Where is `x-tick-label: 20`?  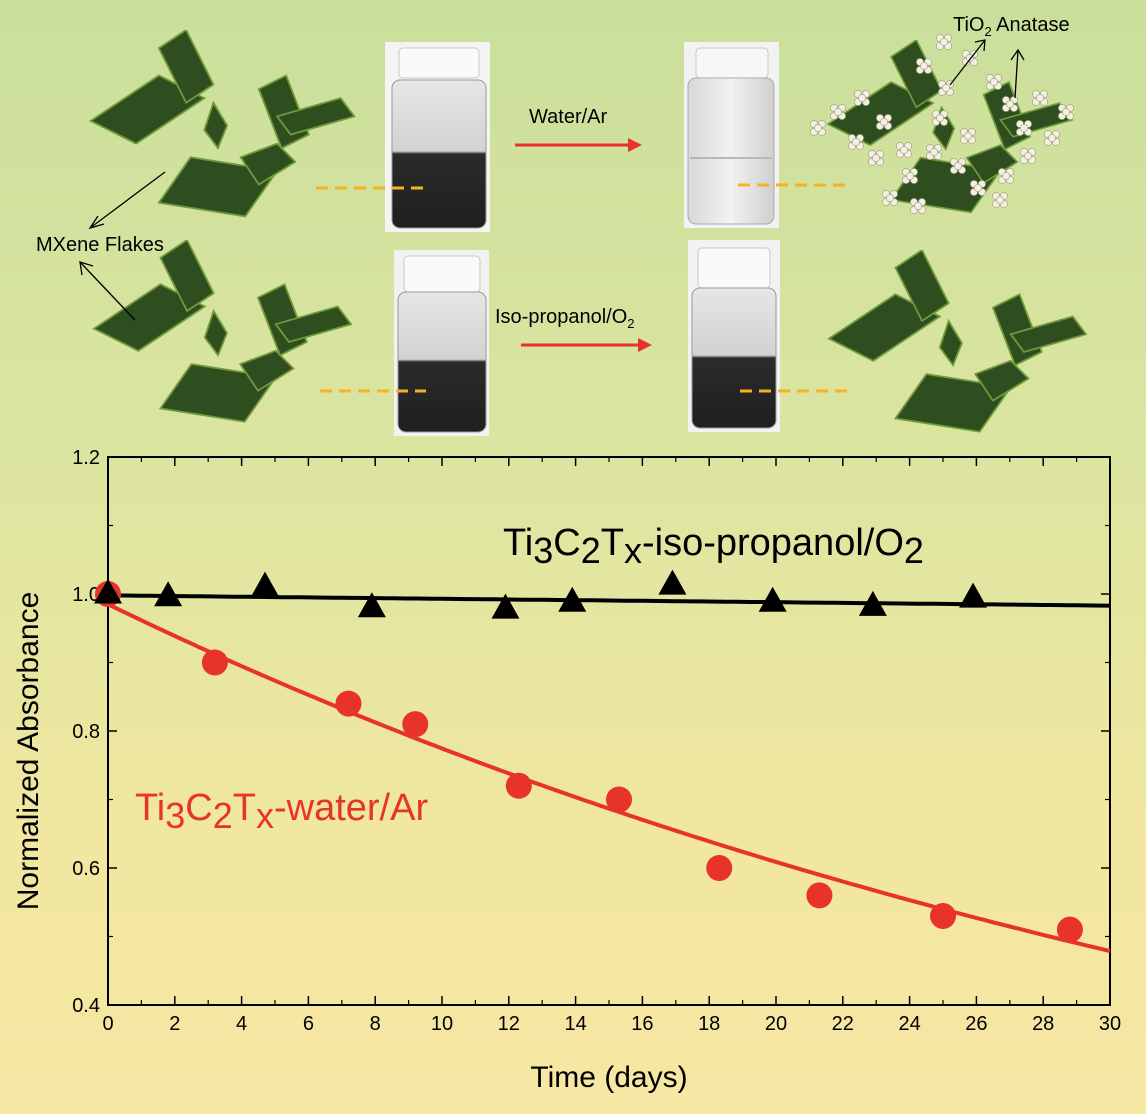
x-tick-label: 20 is located at coordinates (776, 1024).